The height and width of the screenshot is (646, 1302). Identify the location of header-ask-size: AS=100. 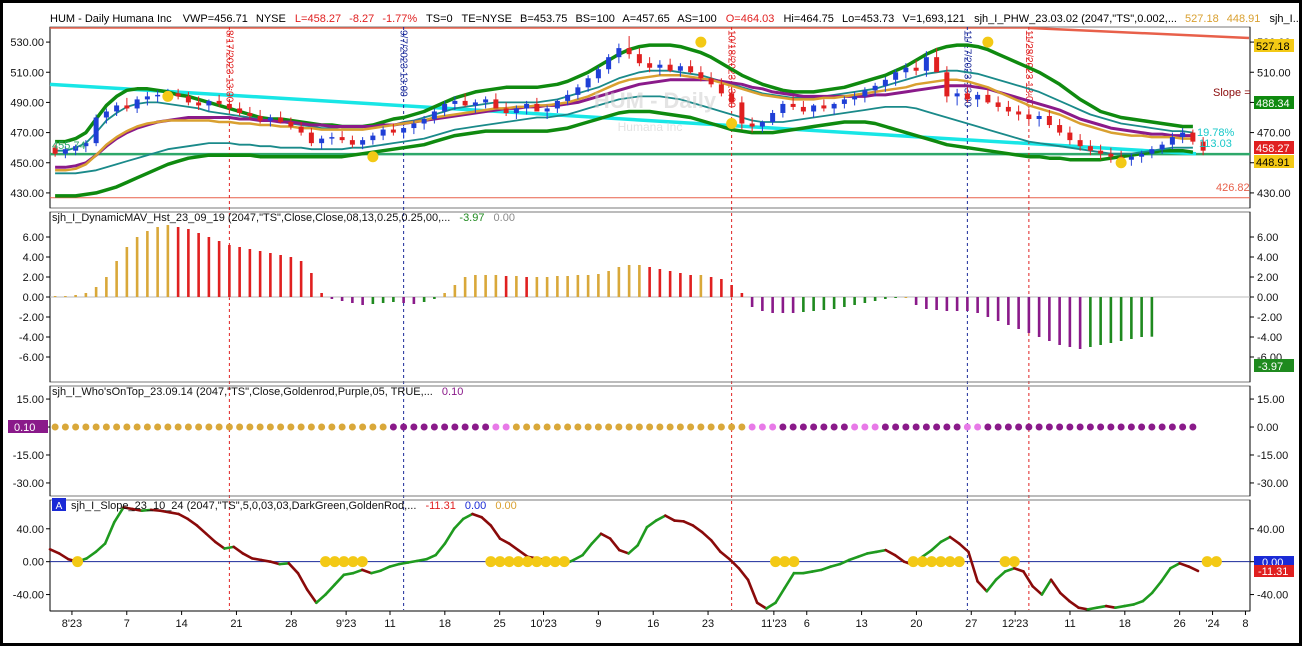
(696, 19).